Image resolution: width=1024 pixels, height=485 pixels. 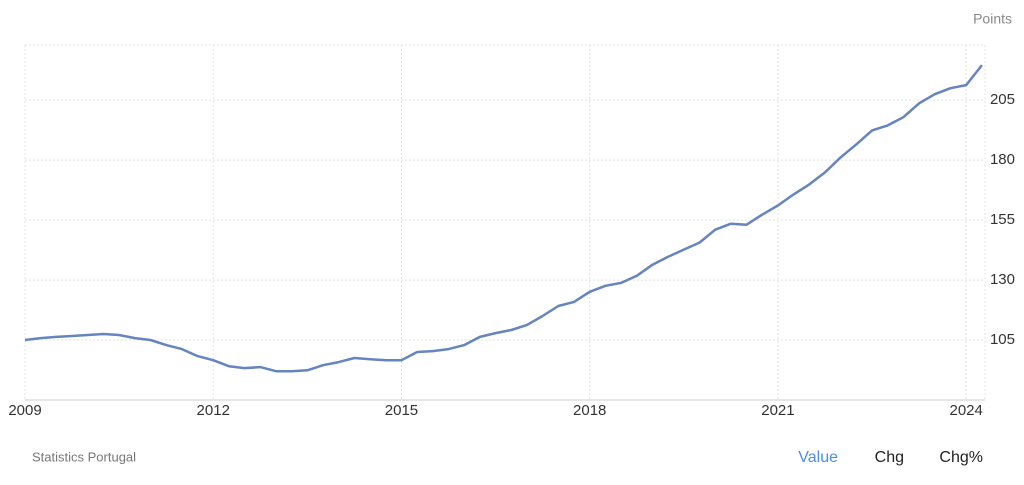 I want to click on x-tick-label: 2021, so click(x=777, y=410).